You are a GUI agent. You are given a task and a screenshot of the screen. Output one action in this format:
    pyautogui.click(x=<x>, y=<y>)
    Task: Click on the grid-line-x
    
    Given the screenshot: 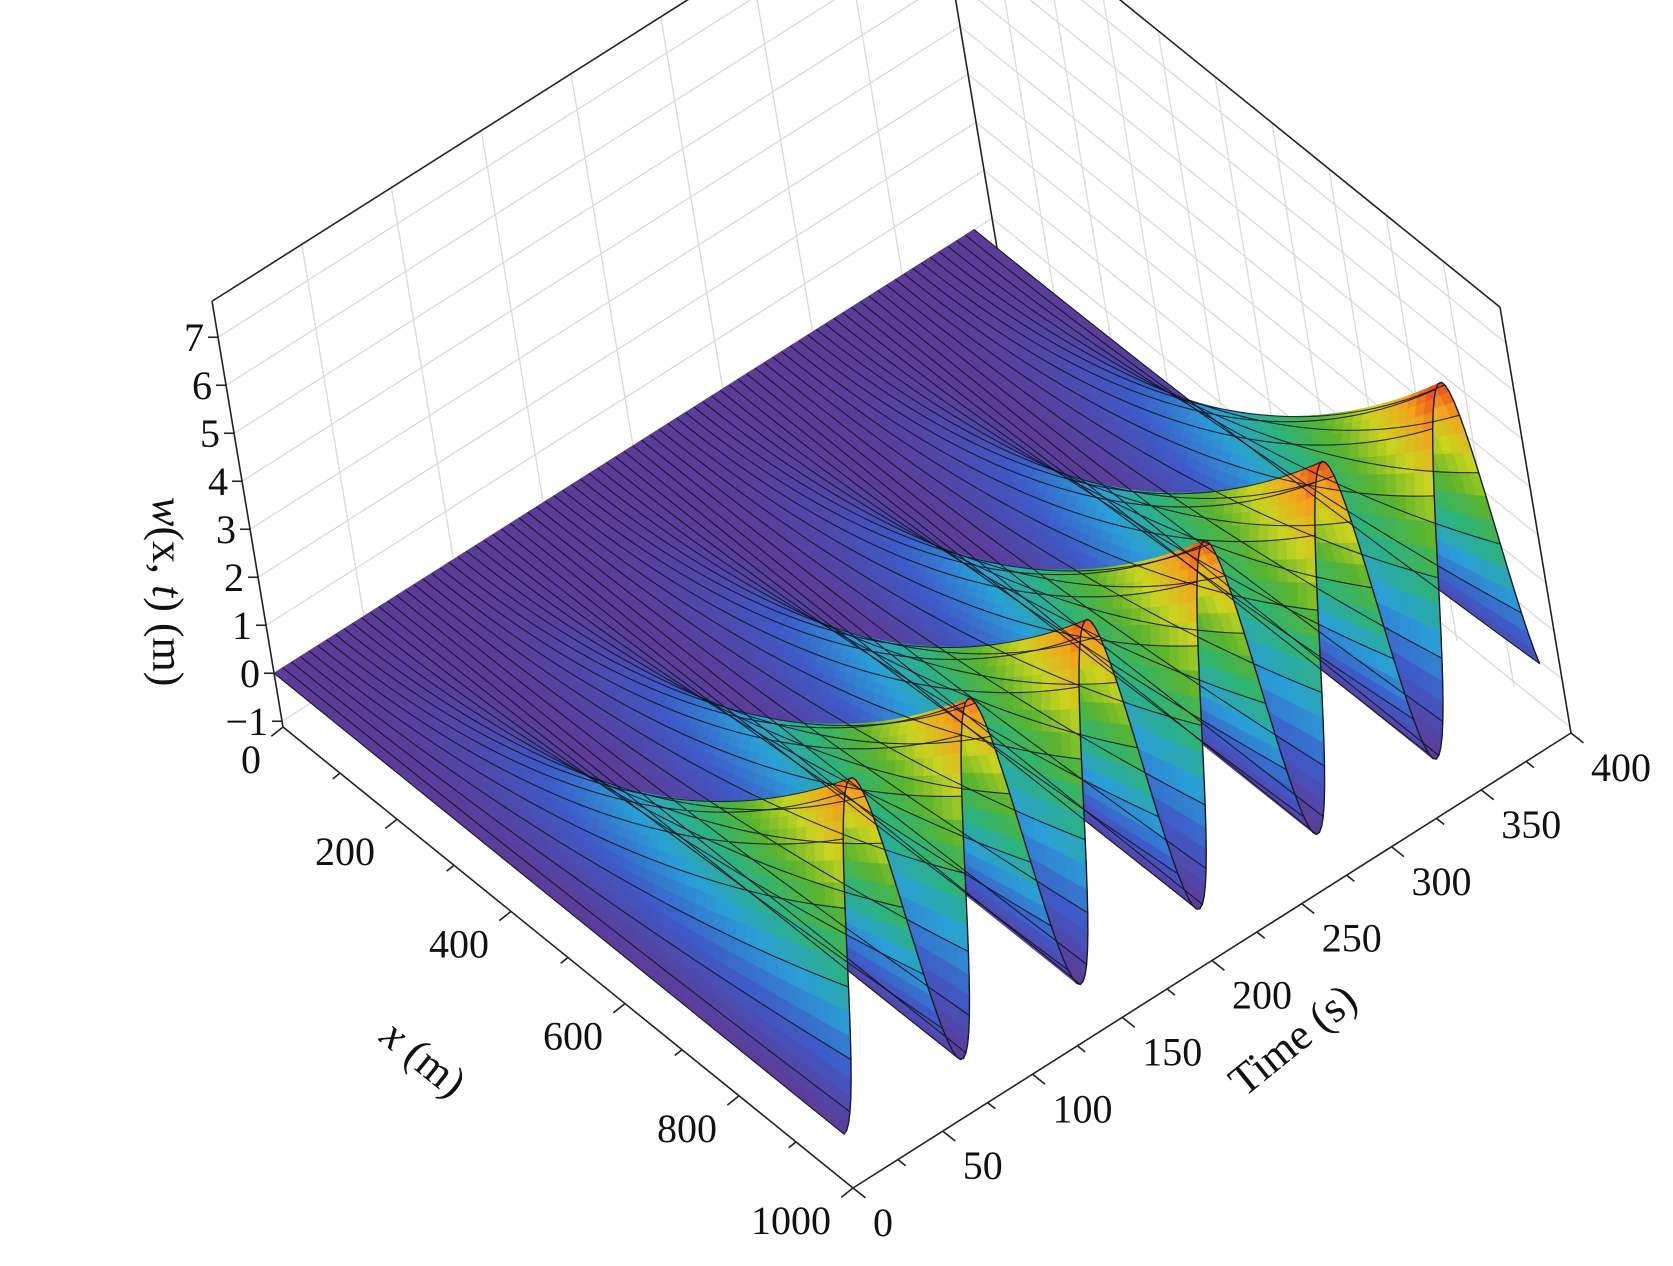 What is the action you would take?
    pyautogui.click(x=965, y=136)
    